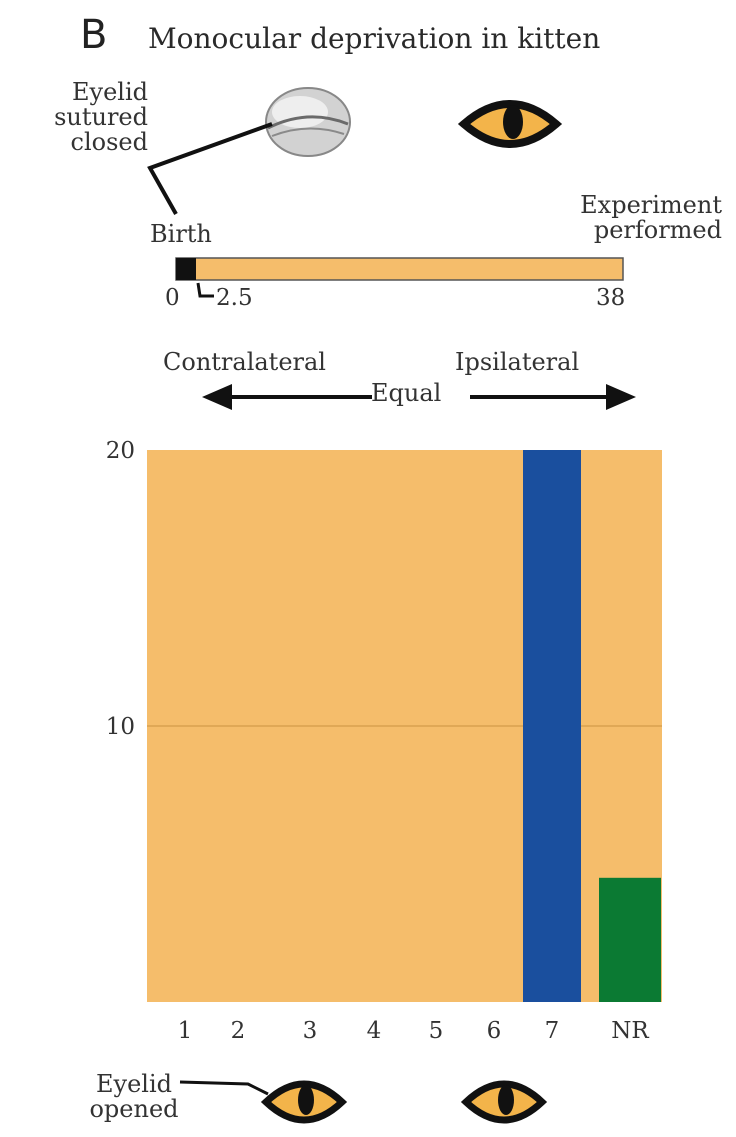 This screenshot has width=736, height=1137. Describe the element at coordinates (94, 35) in the screenshot. I see `panel-letter: B` at that location.